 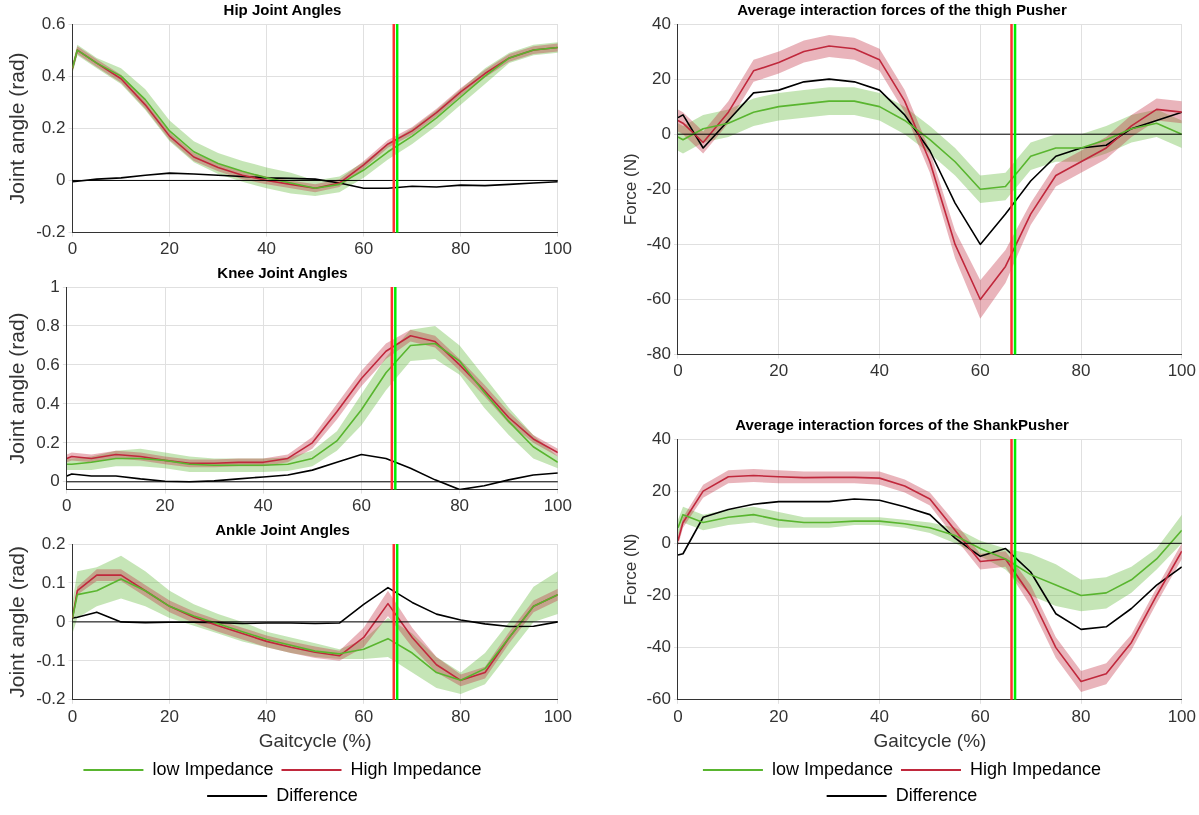 I want to click on chart-title: Hip Joint Angles, so click(x=282, y=10).